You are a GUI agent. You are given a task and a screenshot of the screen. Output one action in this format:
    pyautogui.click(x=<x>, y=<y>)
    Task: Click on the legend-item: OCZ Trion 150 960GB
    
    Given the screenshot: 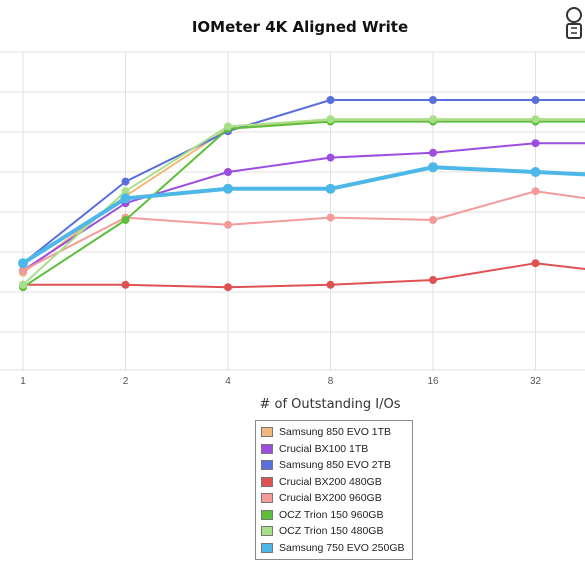 What is the action you would take?
    pyautogui.click(x=334, y=515)
    